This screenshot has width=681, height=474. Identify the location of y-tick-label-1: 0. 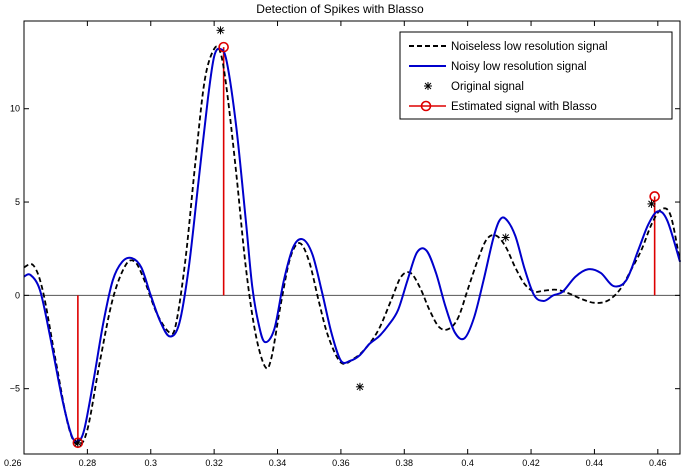
(17, 295).